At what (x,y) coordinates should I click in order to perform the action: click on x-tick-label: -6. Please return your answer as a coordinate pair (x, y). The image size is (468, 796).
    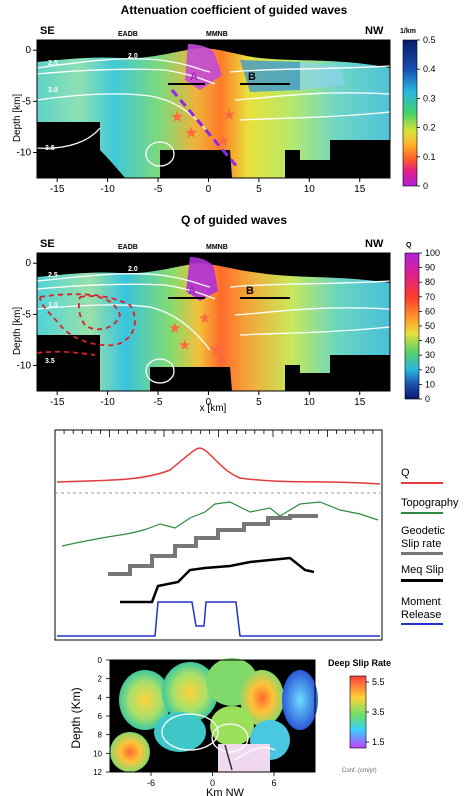
    Looking at the image, I should click on (151, 783).